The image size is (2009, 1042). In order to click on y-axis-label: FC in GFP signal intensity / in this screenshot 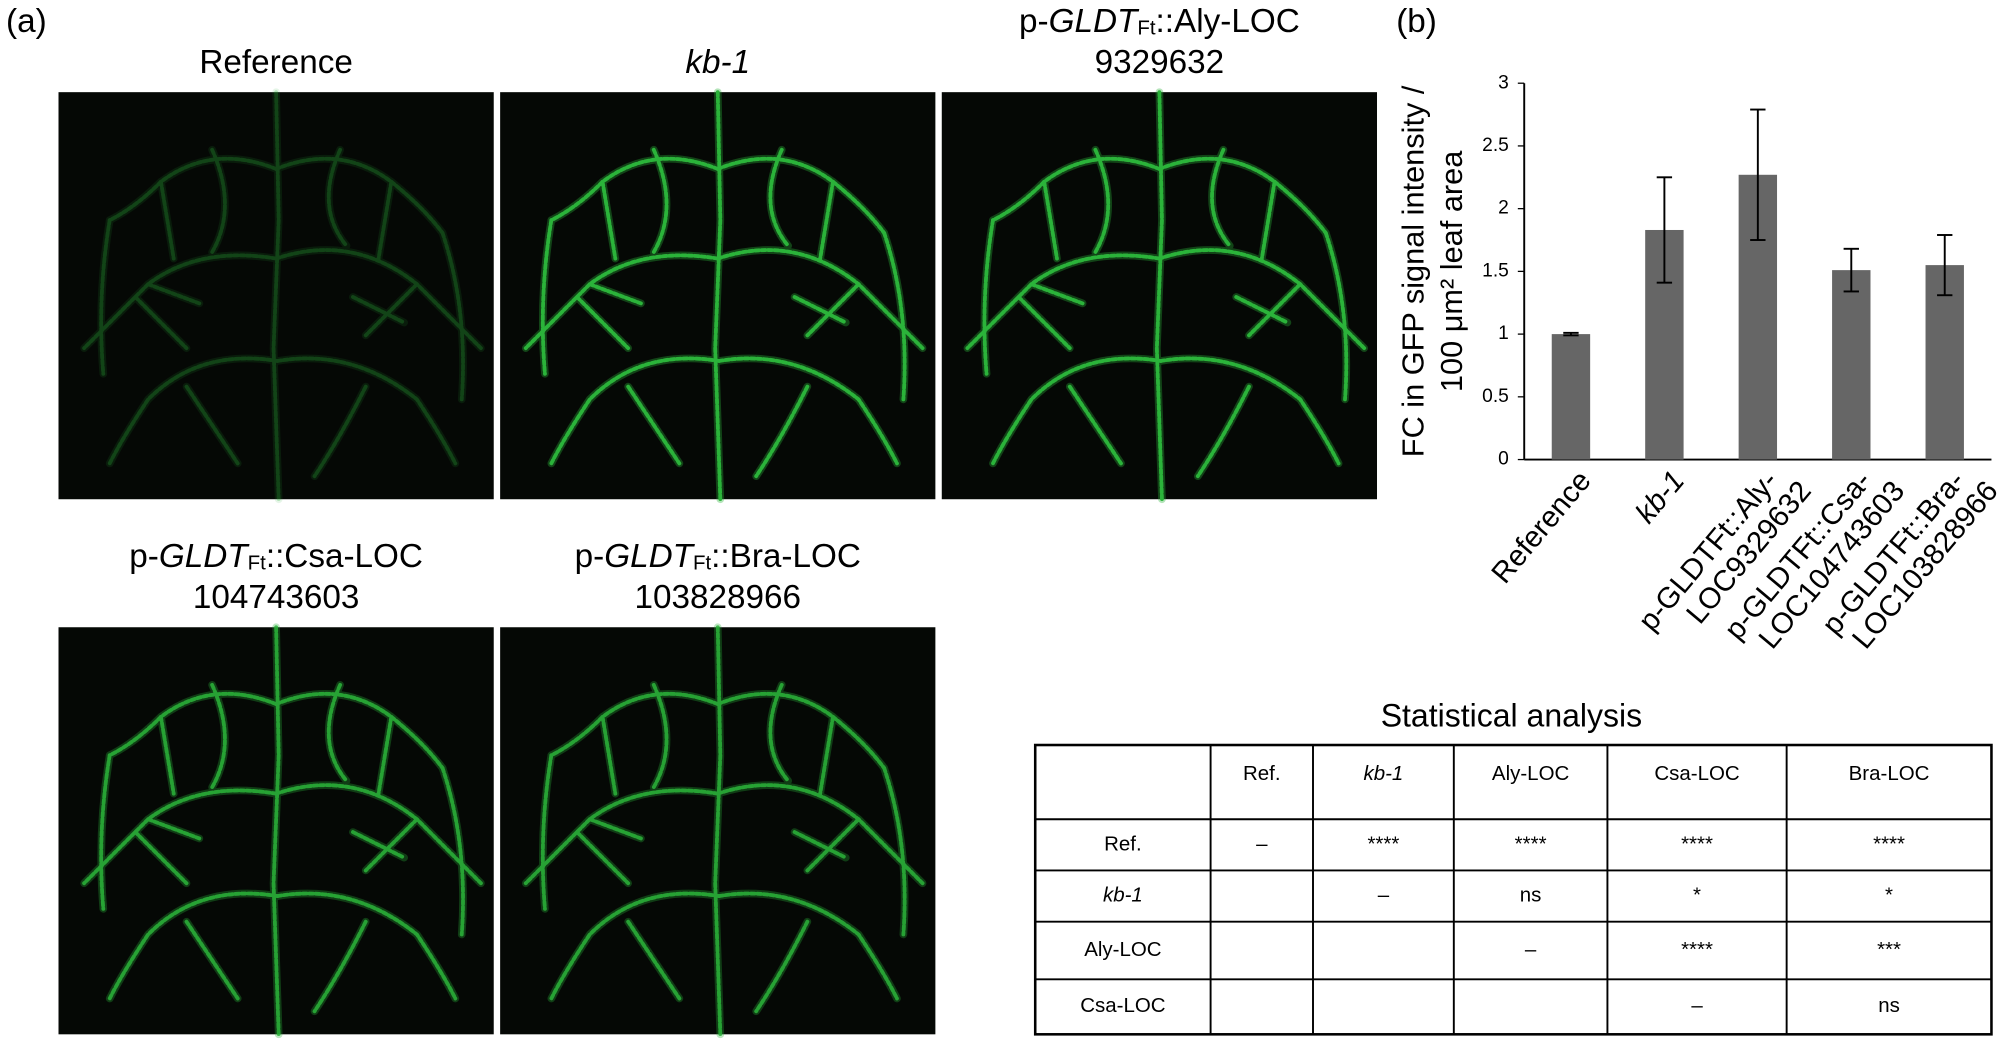, I will do `click(1413, 271)`.